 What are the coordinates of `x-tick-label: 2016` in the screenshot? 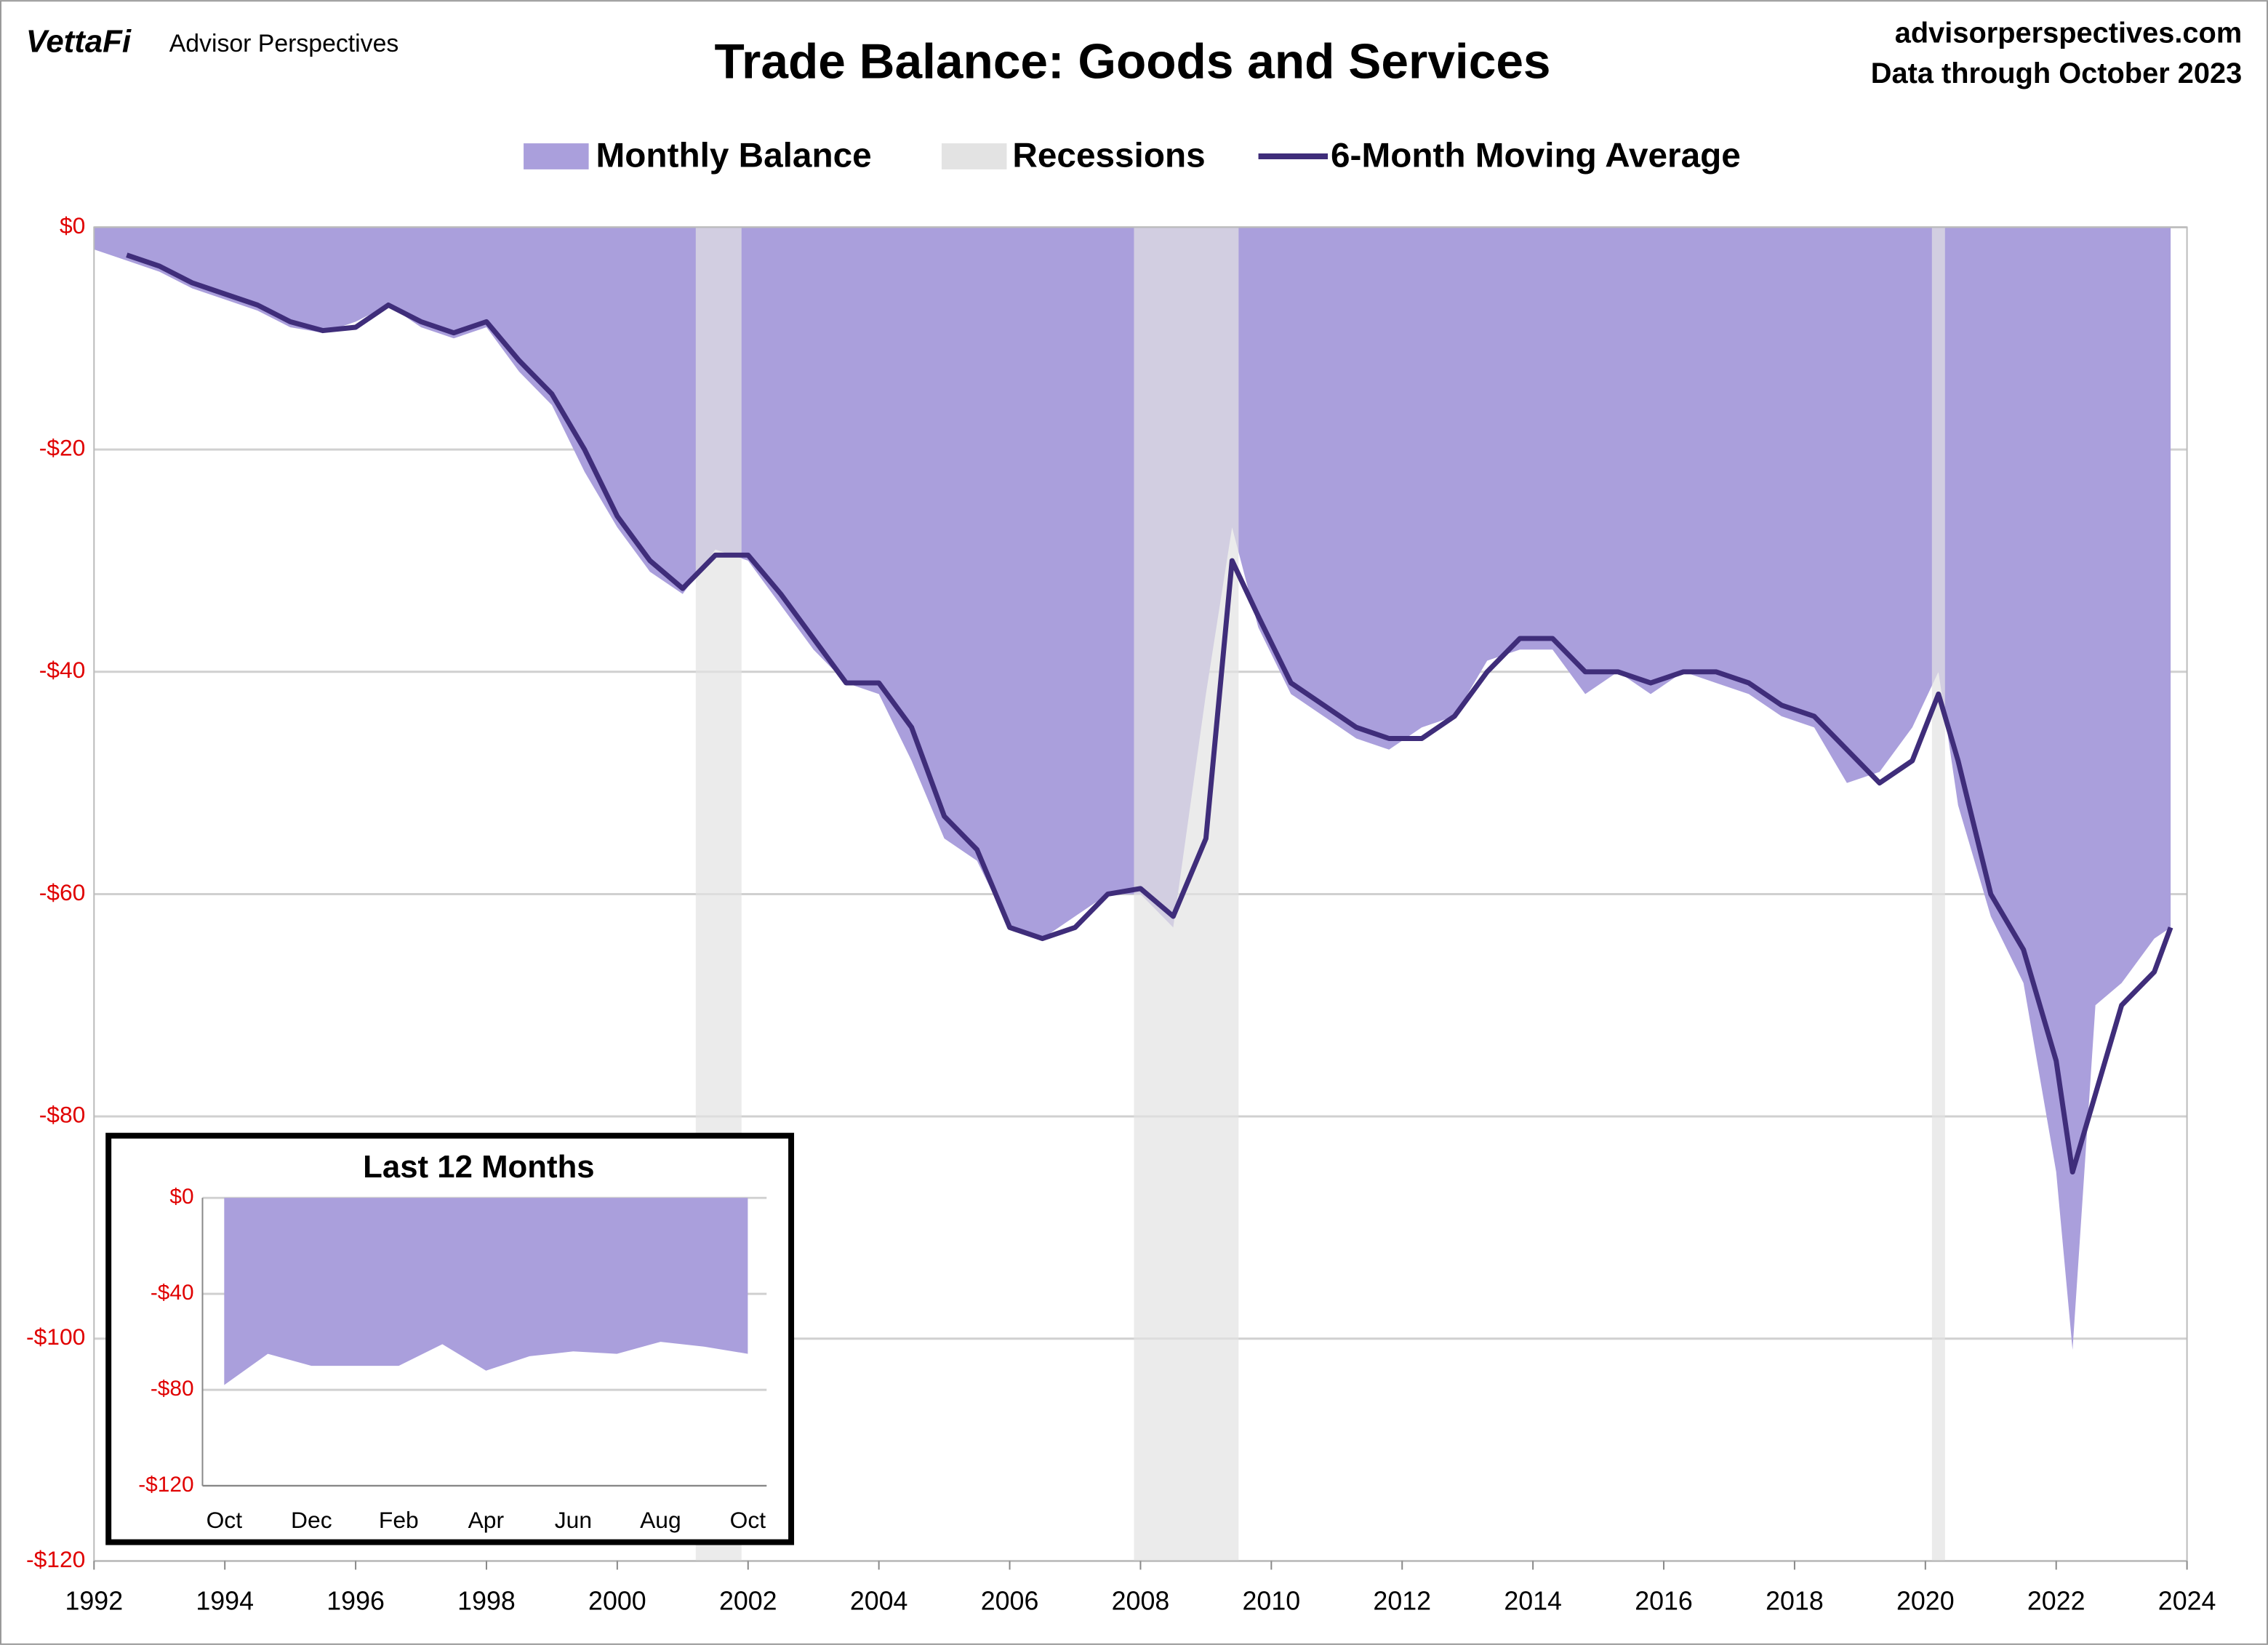 It's located at (1664, 1601).